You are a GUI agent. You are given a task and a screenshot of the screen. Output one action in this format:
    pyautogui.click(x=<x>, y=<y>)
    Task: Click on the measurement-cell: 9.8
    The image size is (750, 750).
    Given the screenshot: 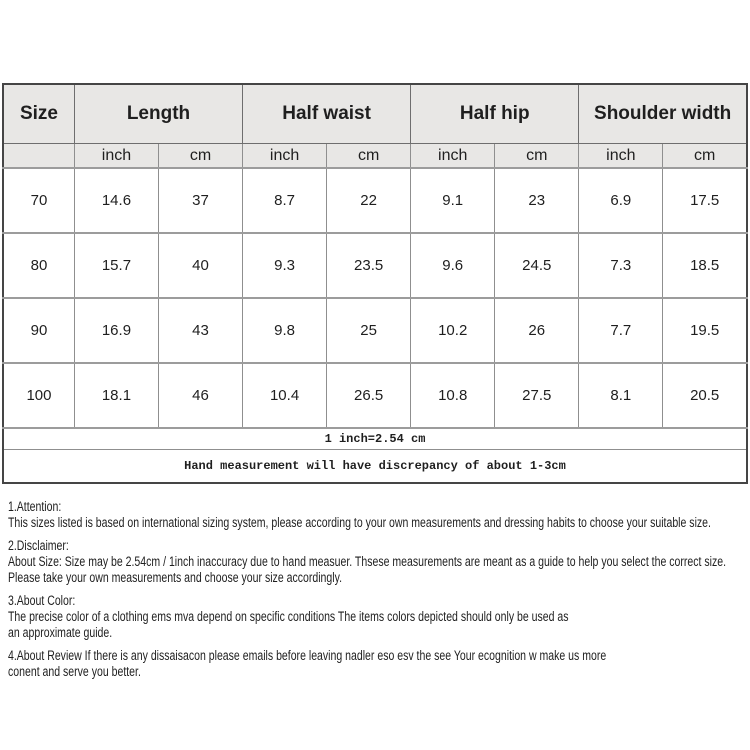 What is the action you would take?
    pyautogui.click(x=285, y=330)
    